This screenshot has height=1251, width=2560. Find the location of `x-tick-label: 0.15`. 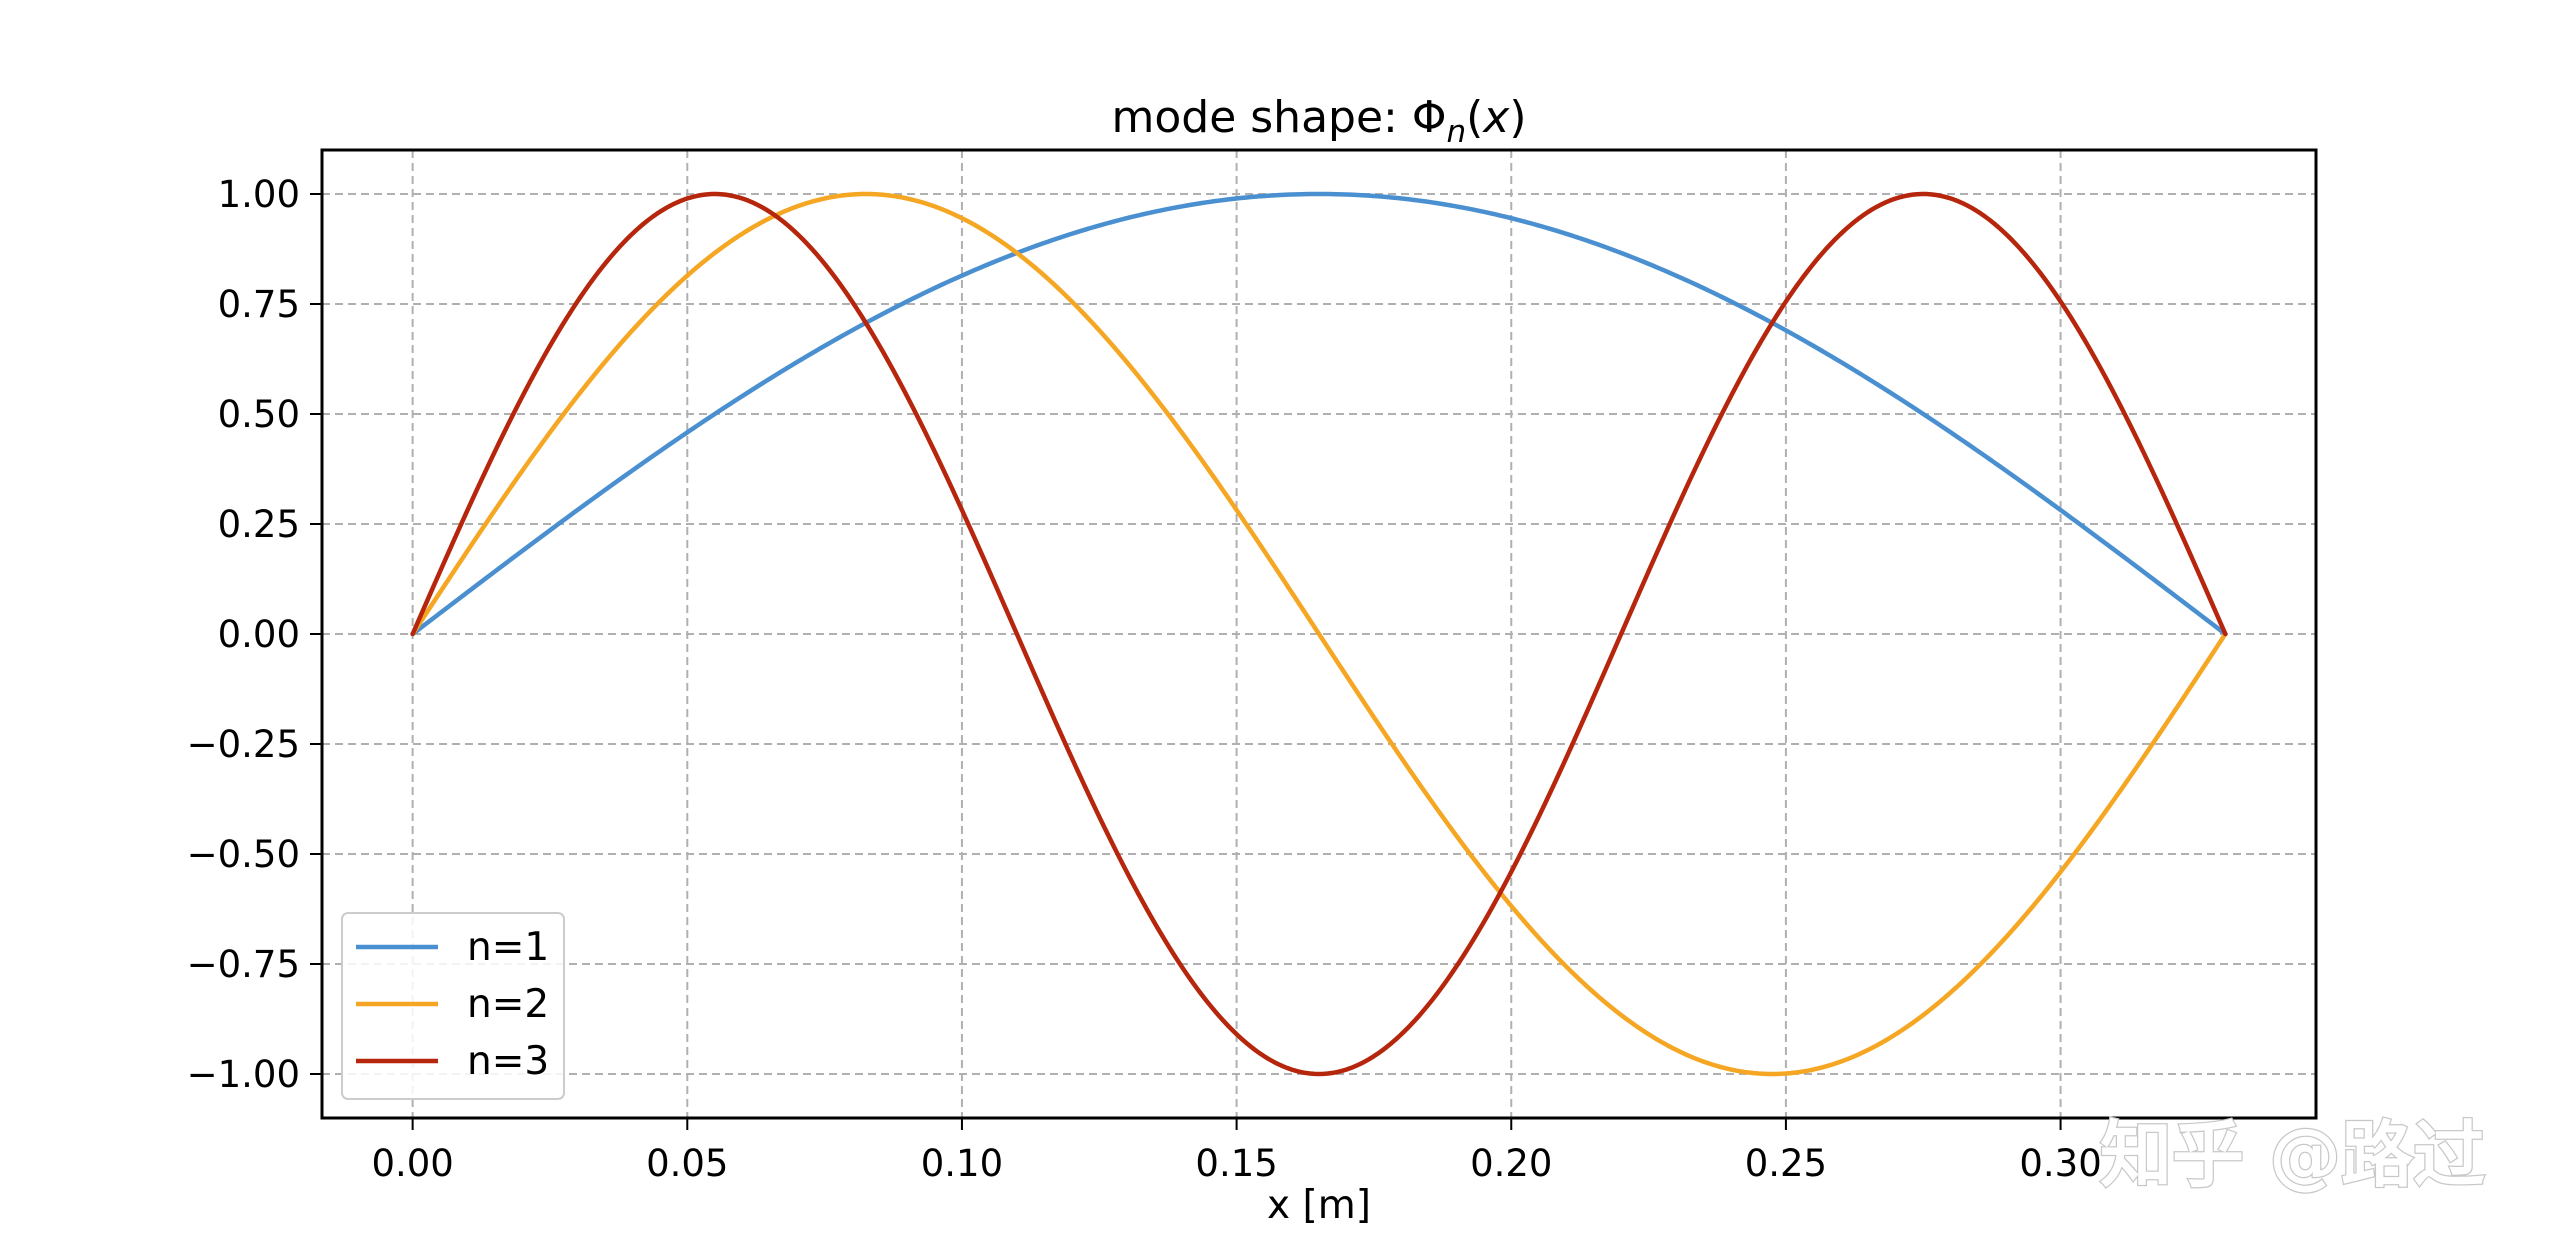

x-tick-label: 0.15 is located at coordinates (1236, 1163).